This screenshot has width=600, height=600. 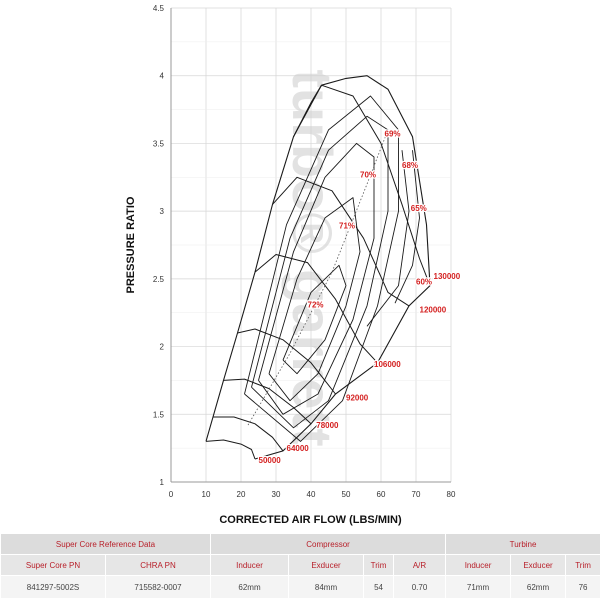 I want to click on y-tick-label: 1, so click(x=162, y=482).